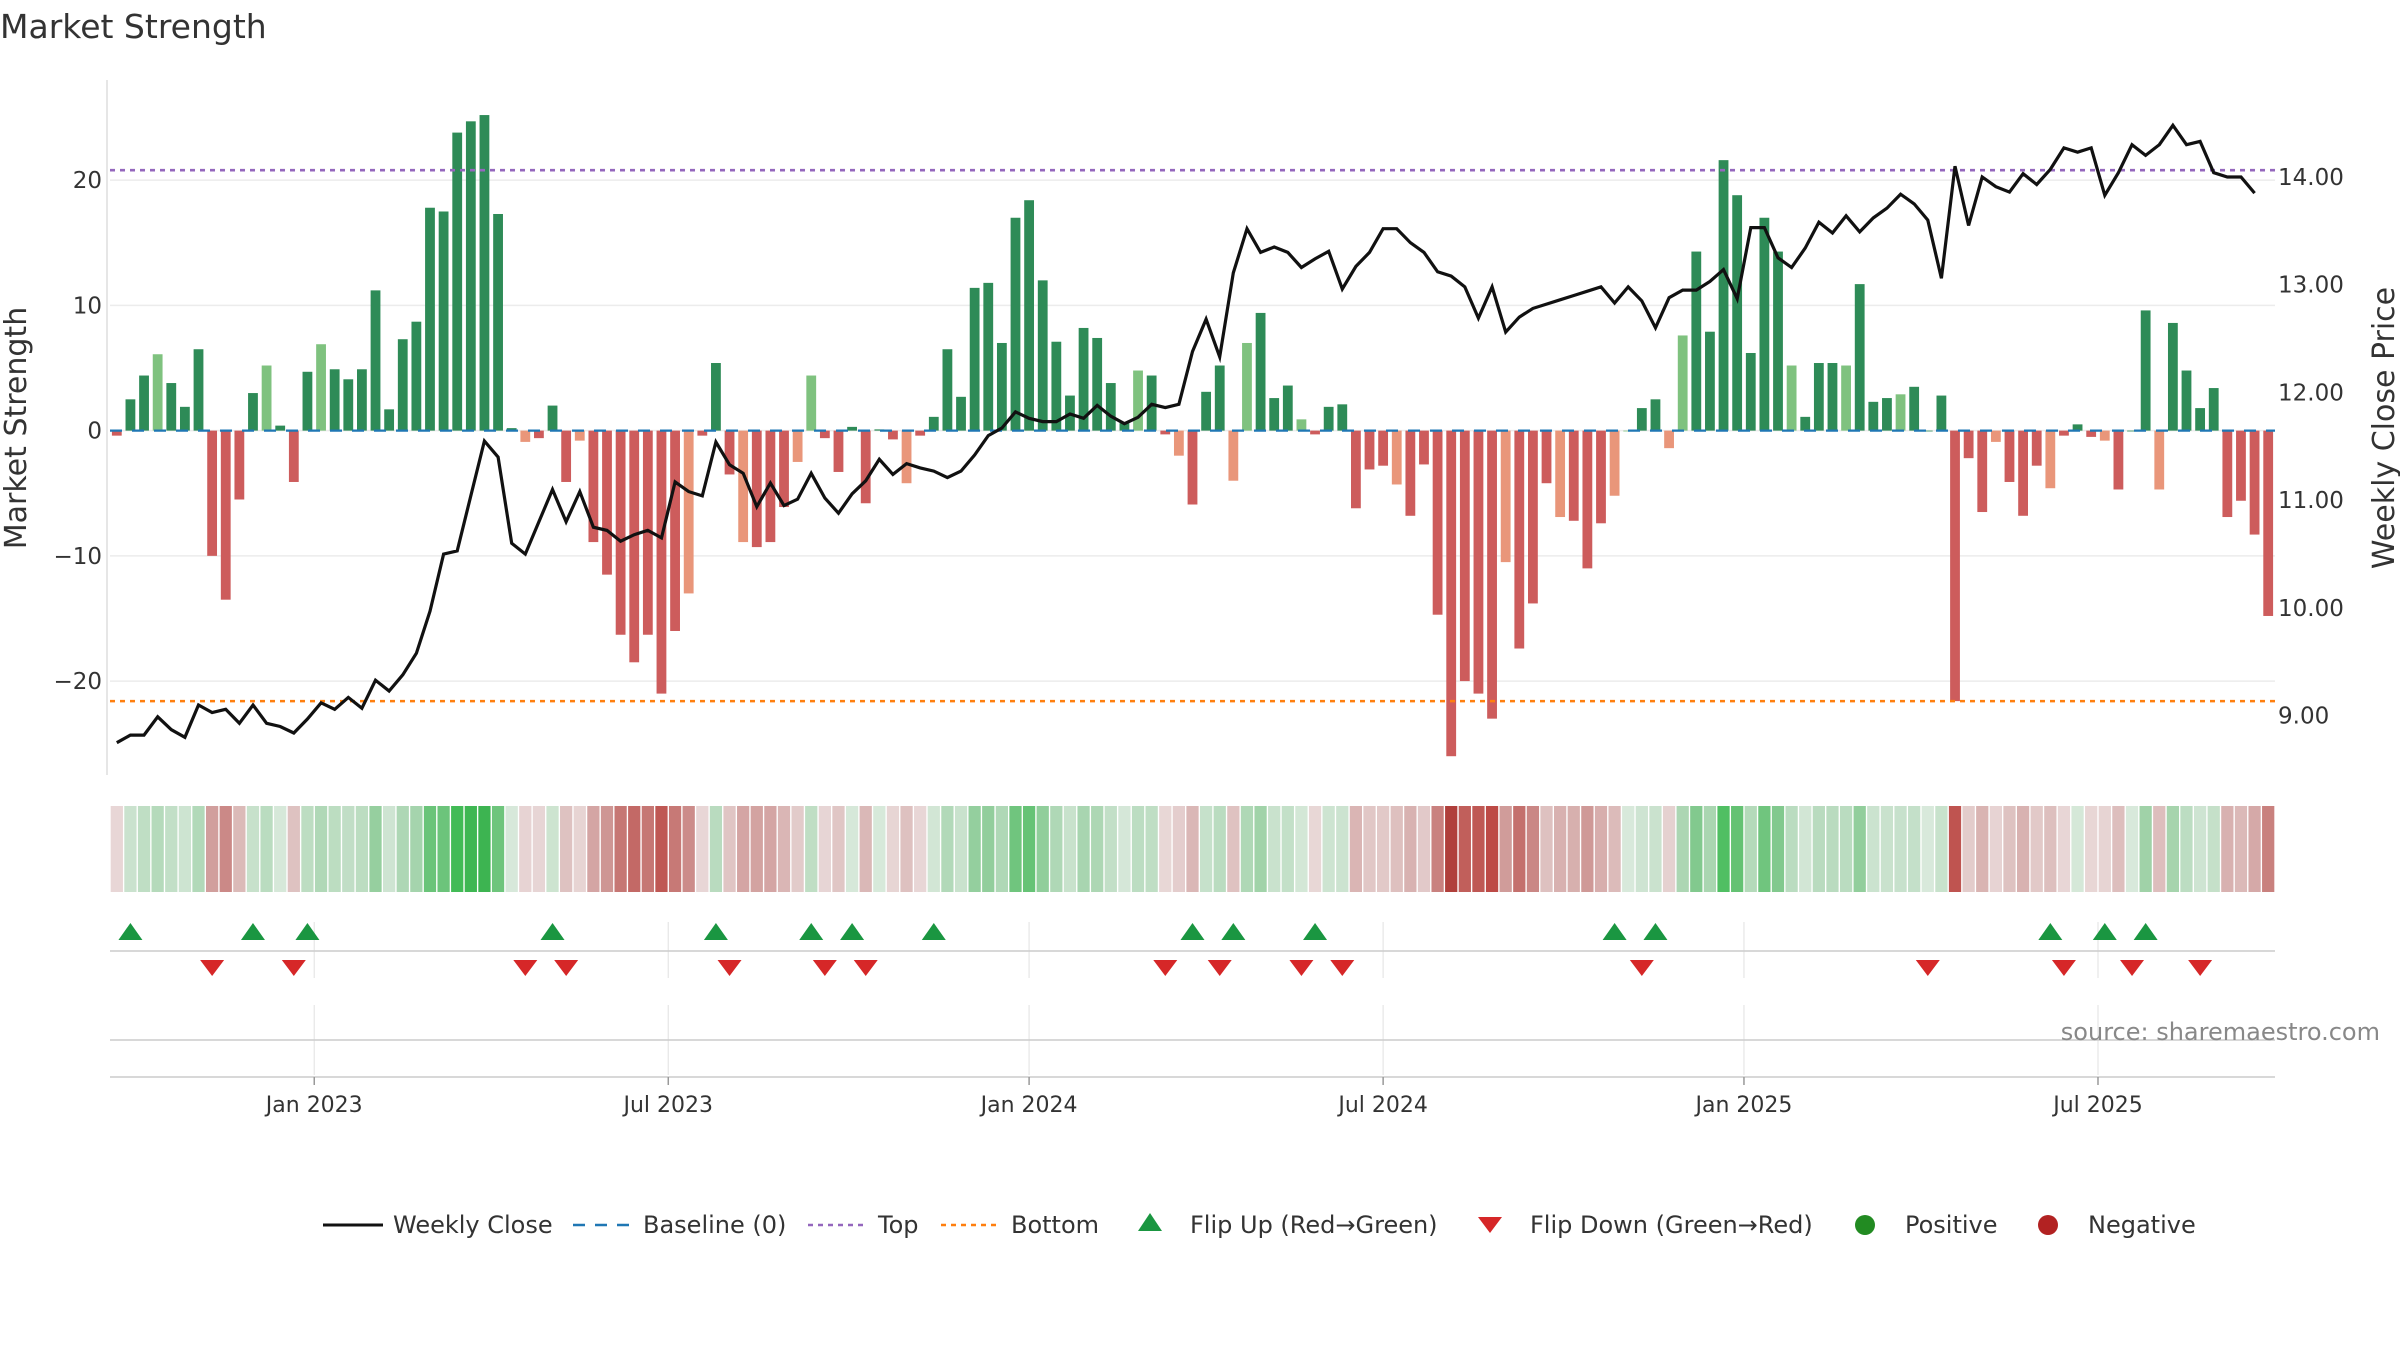  Describe the element at coordinates (2097, 1105) in the screenshot. I see `date-tick-label: Jul 2025` at that location.